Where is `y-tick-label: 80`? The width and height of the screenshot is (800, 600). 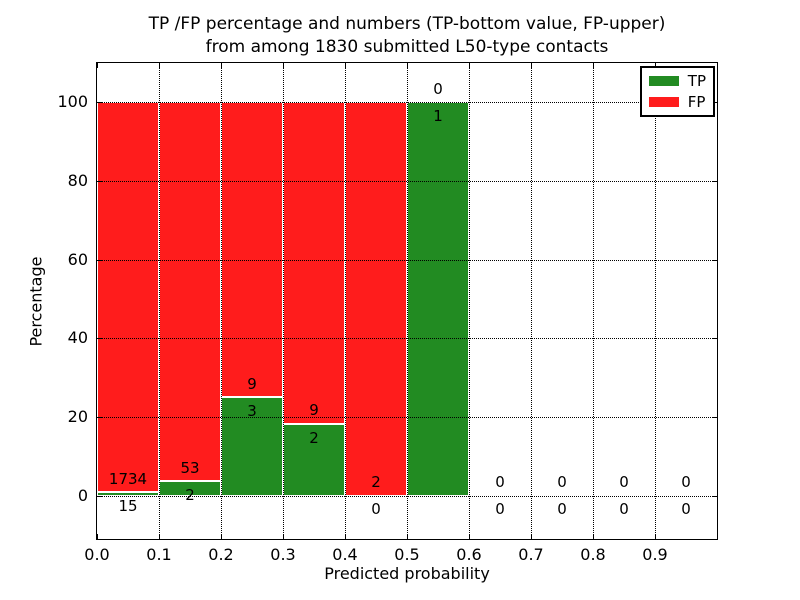 y-tick-label: 80 is located at coordinates (77, 181).